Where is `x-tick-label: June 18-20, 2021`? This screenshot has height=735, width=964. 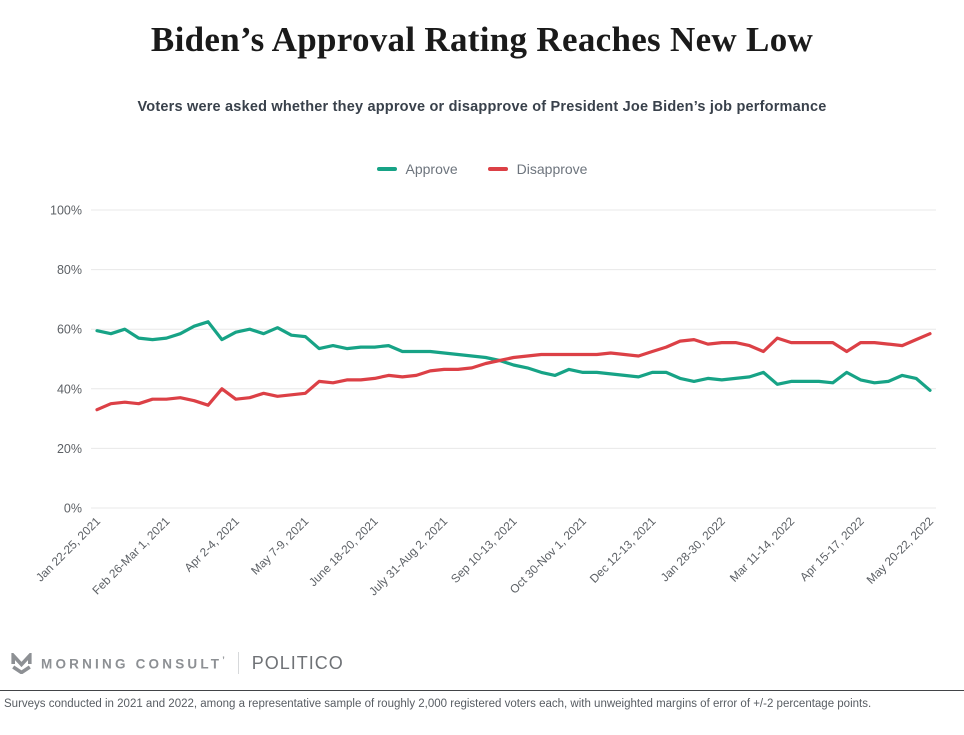 x-tick-label: June 18-20, 2021 is located at coordinates (343, 551).